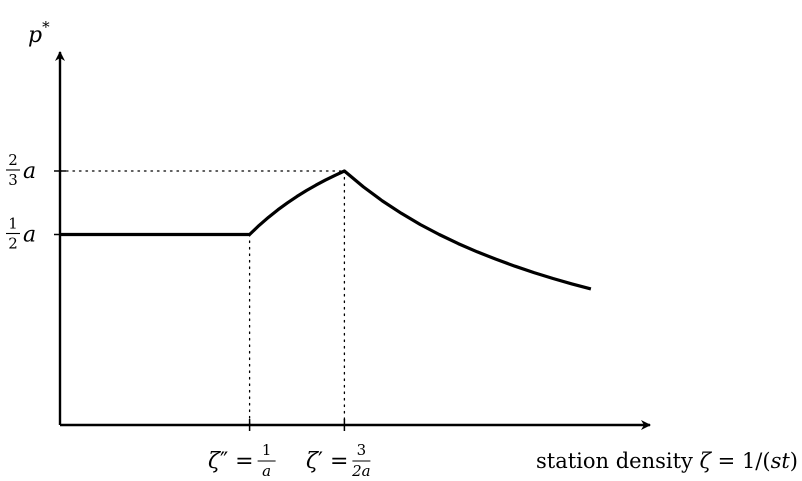 Image resolution: width=802 pixels, height=481 pixels. What do you see at coordinates (667, 461) in the screenshot?
I see `x-axis-title: station density ζ = 1/(st)` at bounding box center [667, 461].